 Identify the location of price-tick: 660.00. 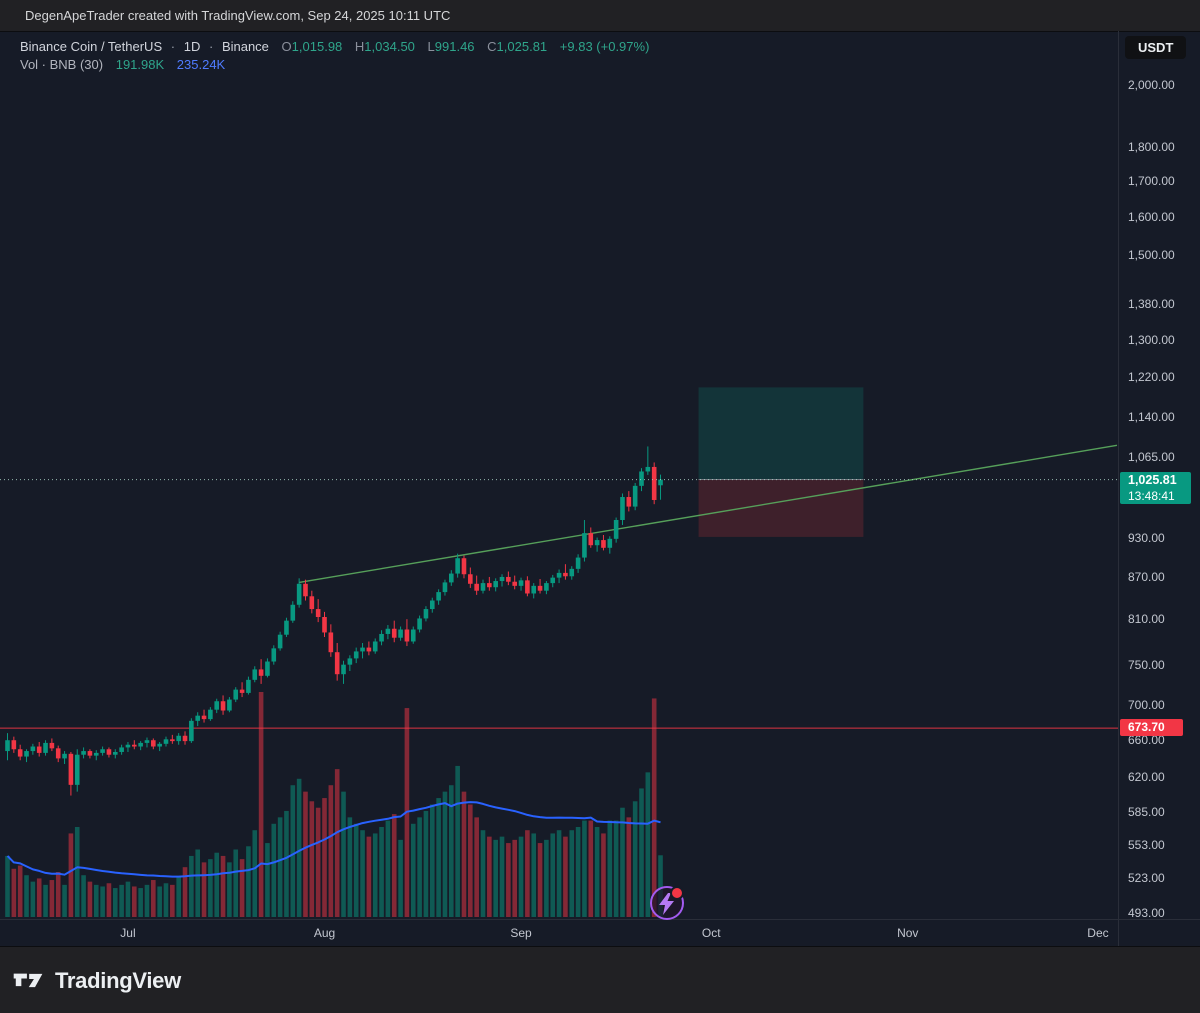
(1146, 740).